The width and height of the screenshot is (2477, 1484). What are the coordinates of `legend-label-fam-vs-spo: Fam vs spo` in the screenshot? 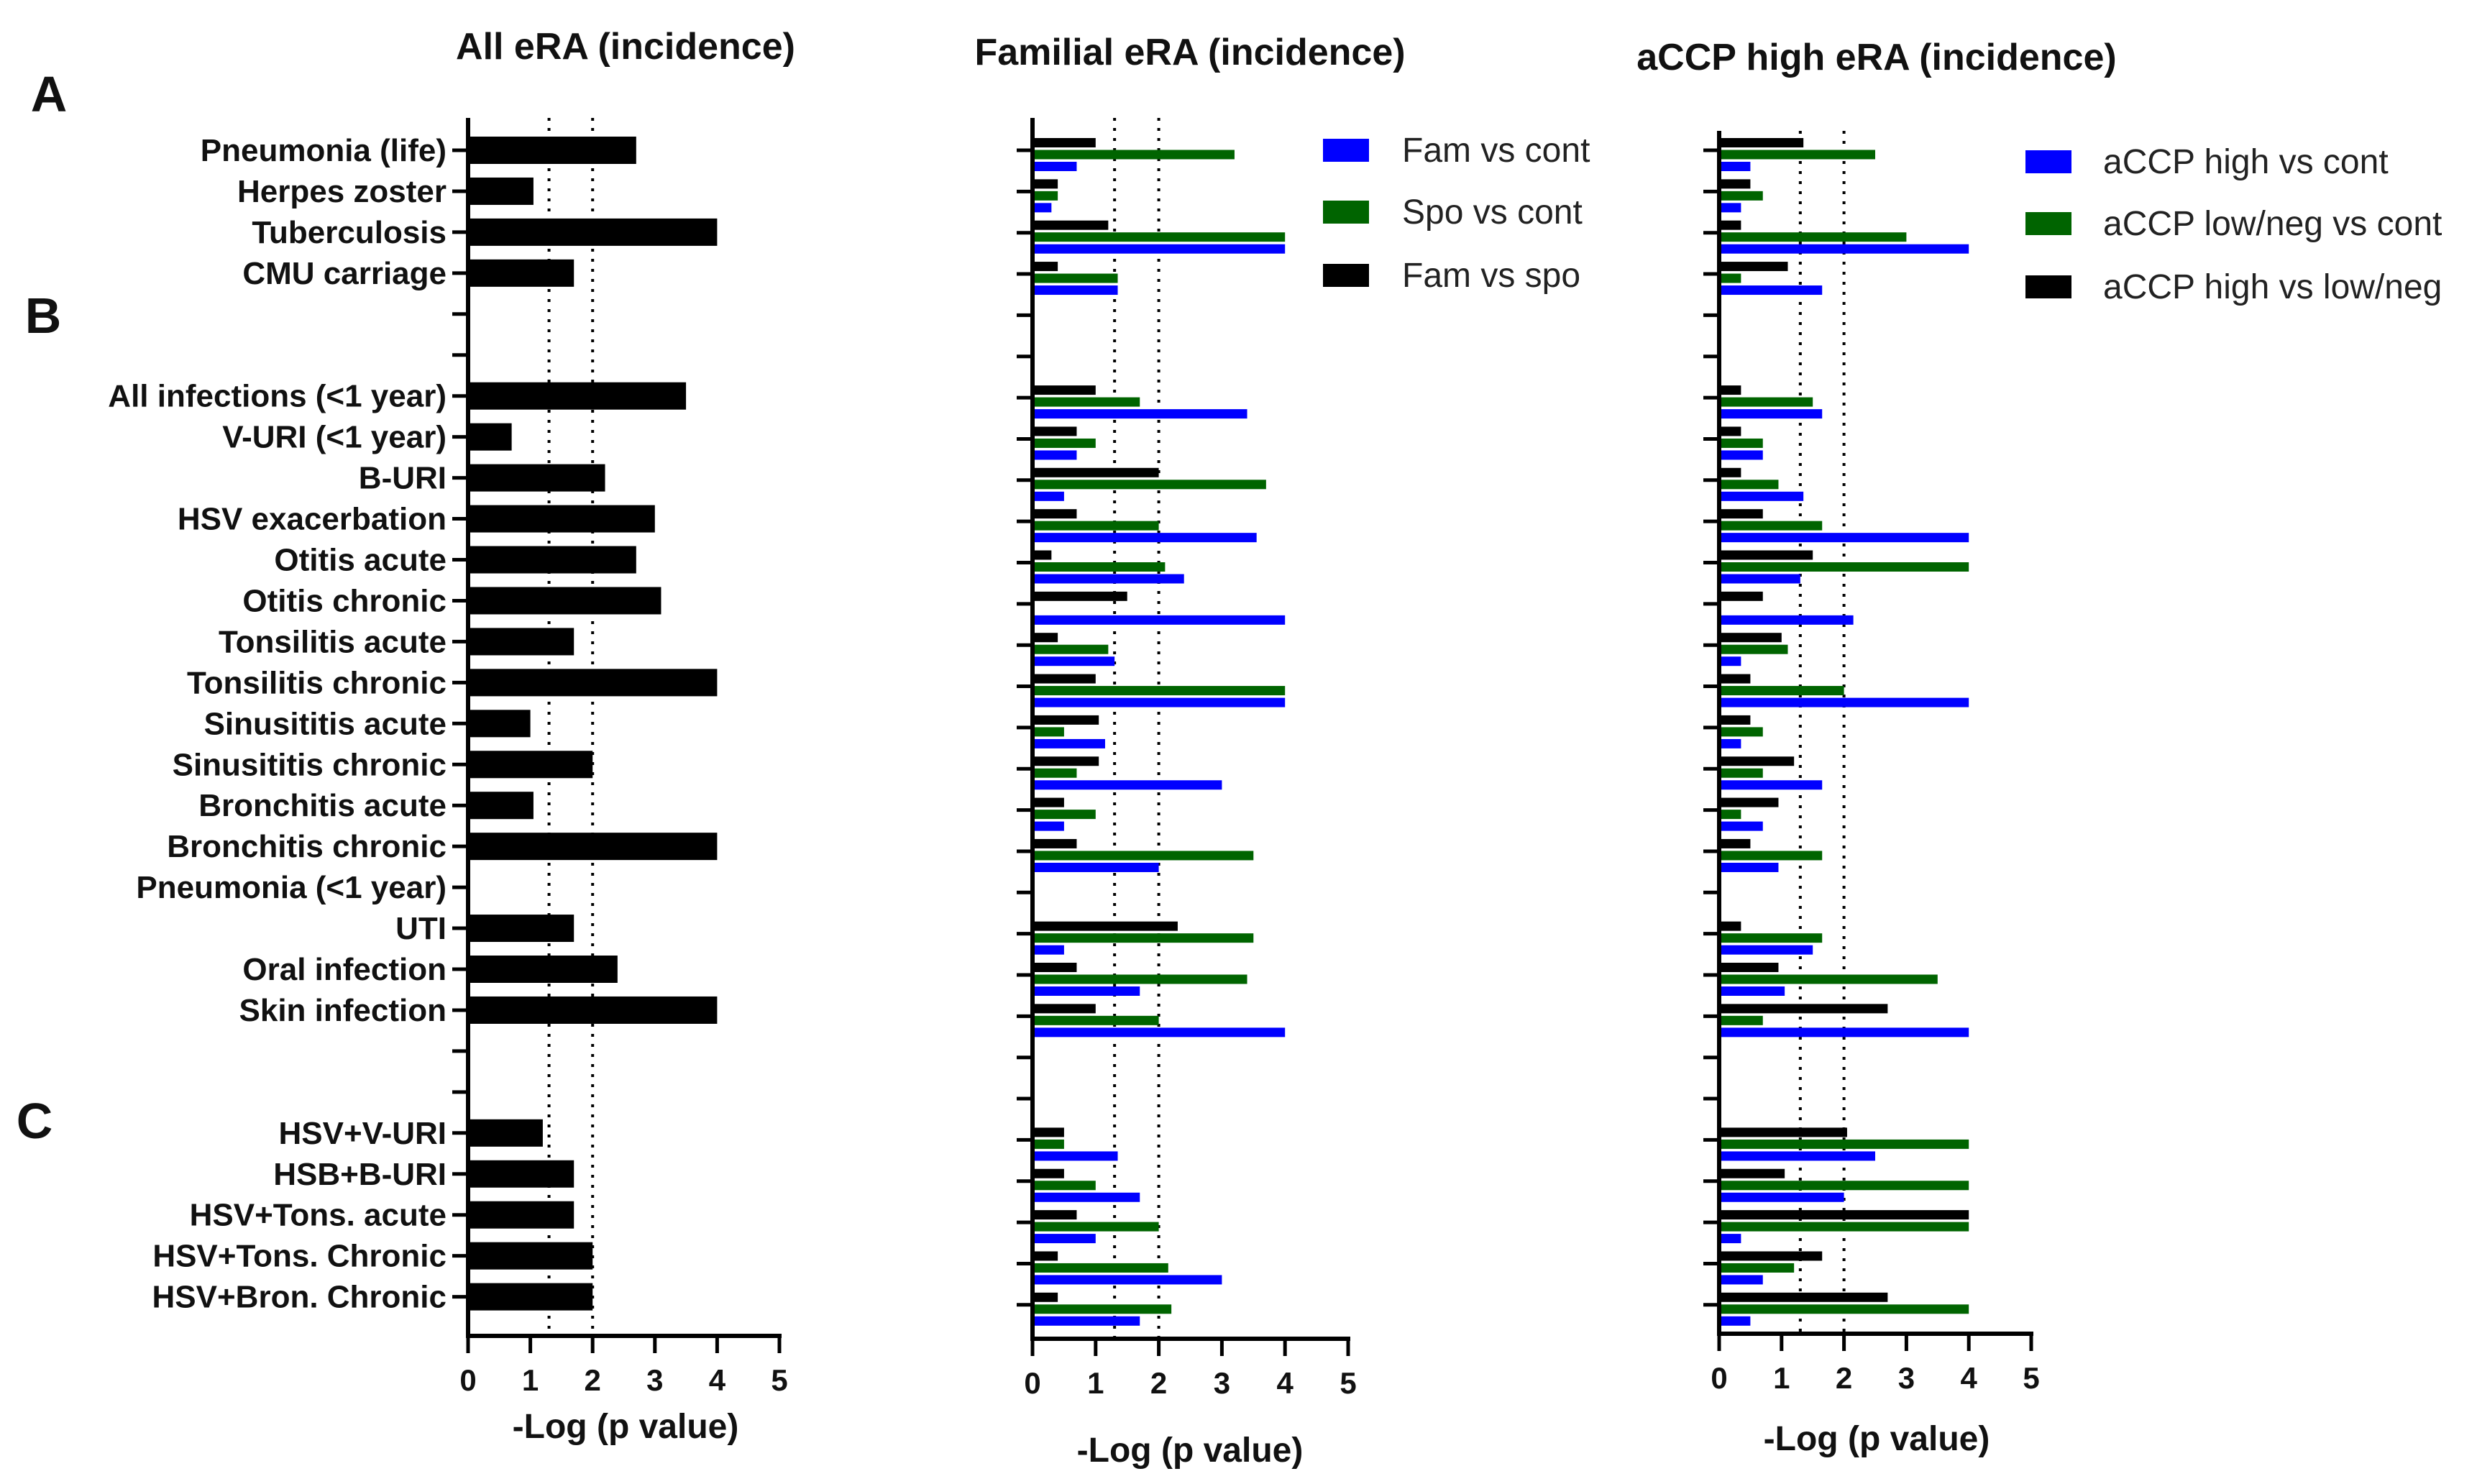 It's located at (1491, 276).